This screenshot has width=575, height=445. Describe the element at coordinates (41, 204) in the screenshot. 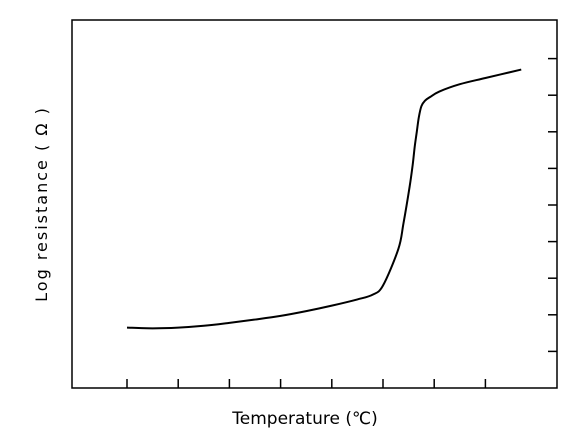

I see `y-axis-label: Log resistance ( Ω )` at that location.